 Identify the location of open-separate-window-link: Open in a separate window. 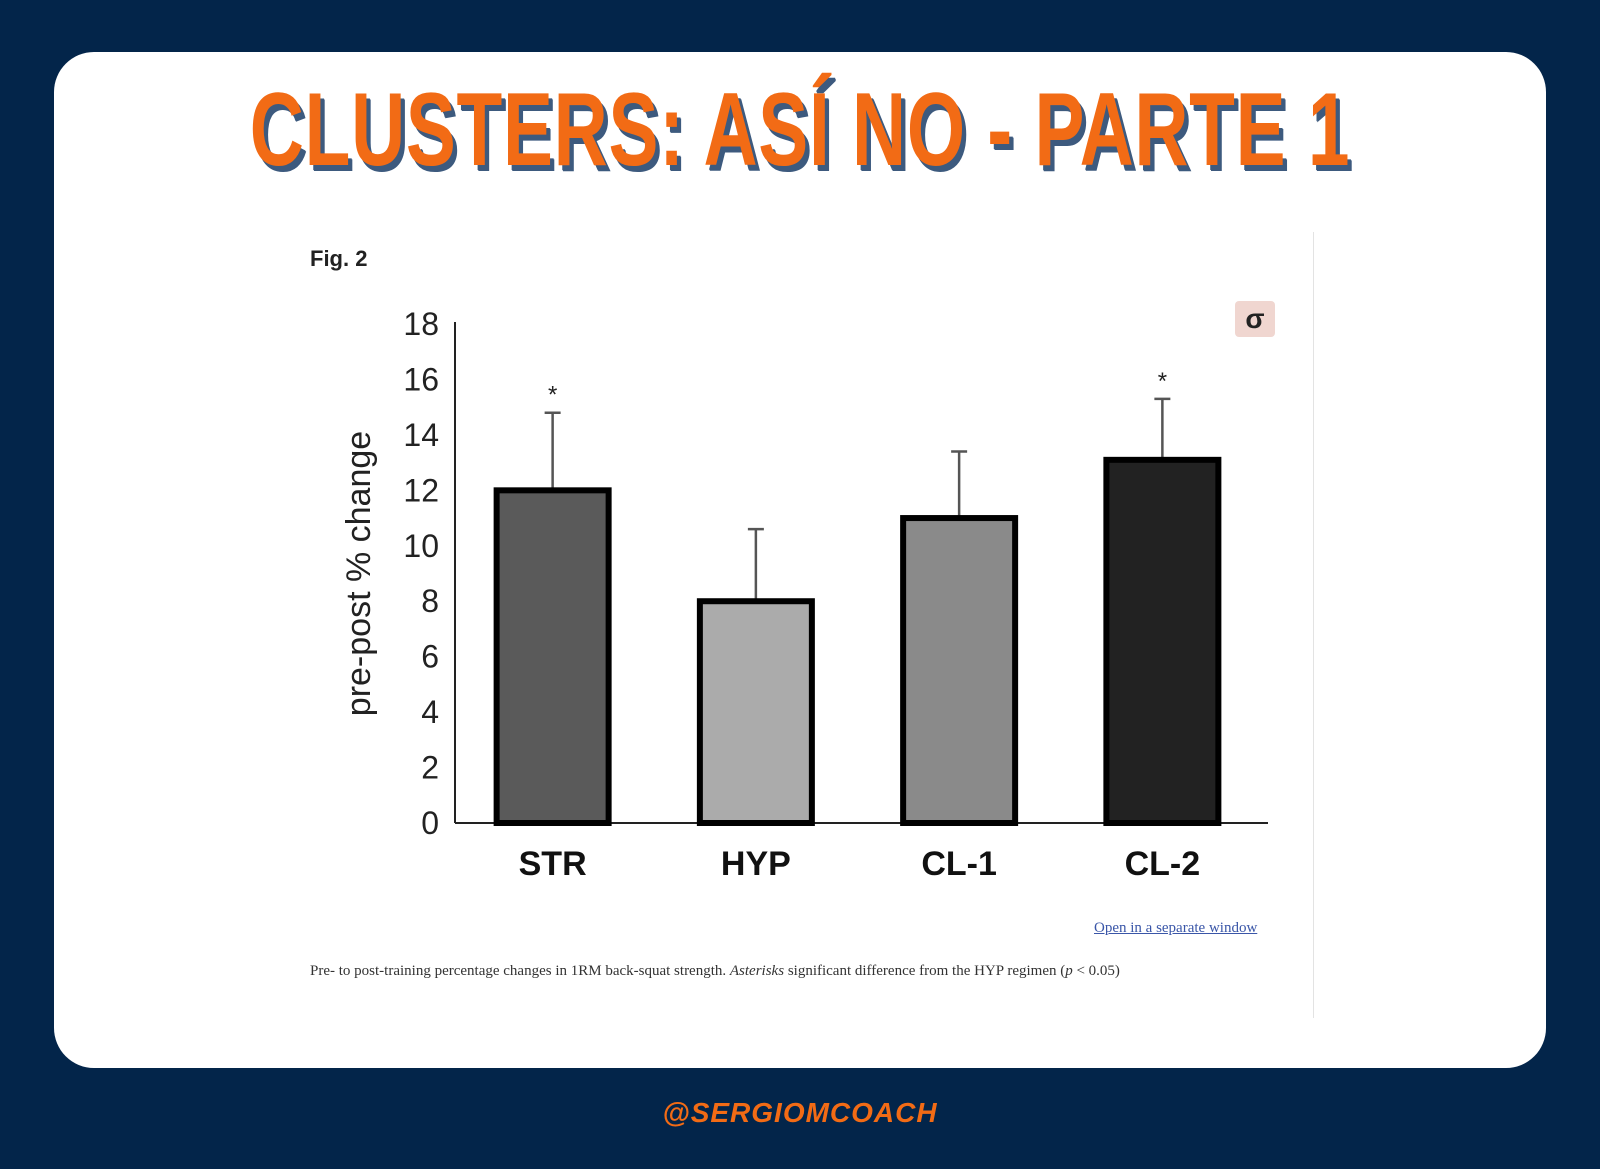
(1176, 928).